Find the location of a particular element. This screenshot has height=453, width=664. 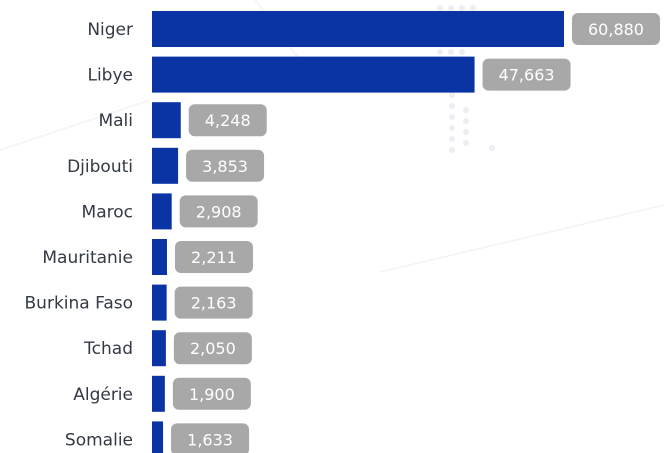

category-label: Tchad is located at coordinates (108, 349).